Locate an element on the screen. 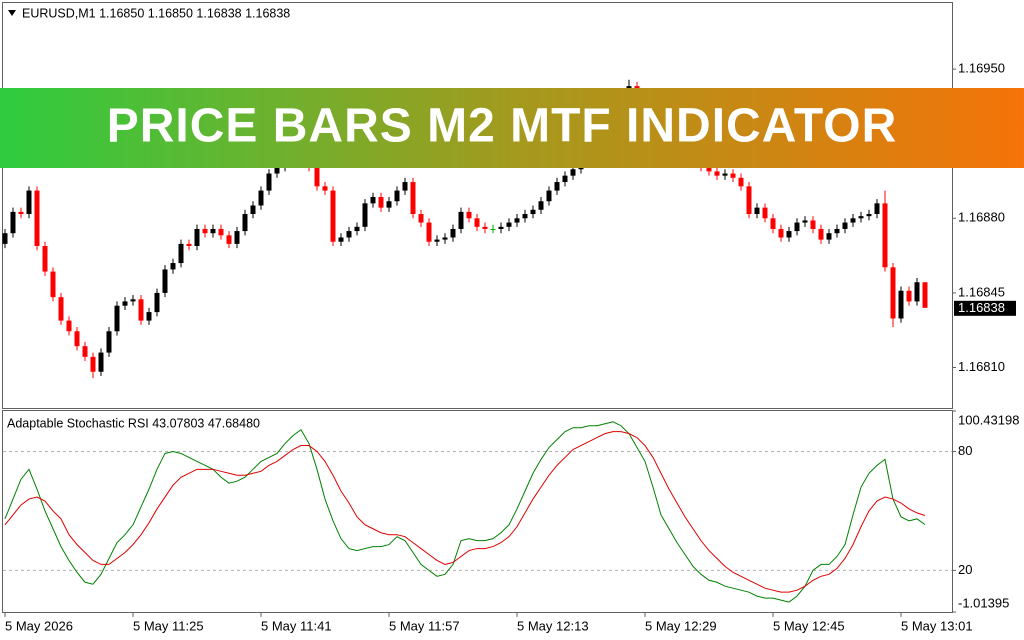 This screenshot has width=1024, height=640. x-tick-label: 5 May 11:57 is located at coordinates (424, 625).